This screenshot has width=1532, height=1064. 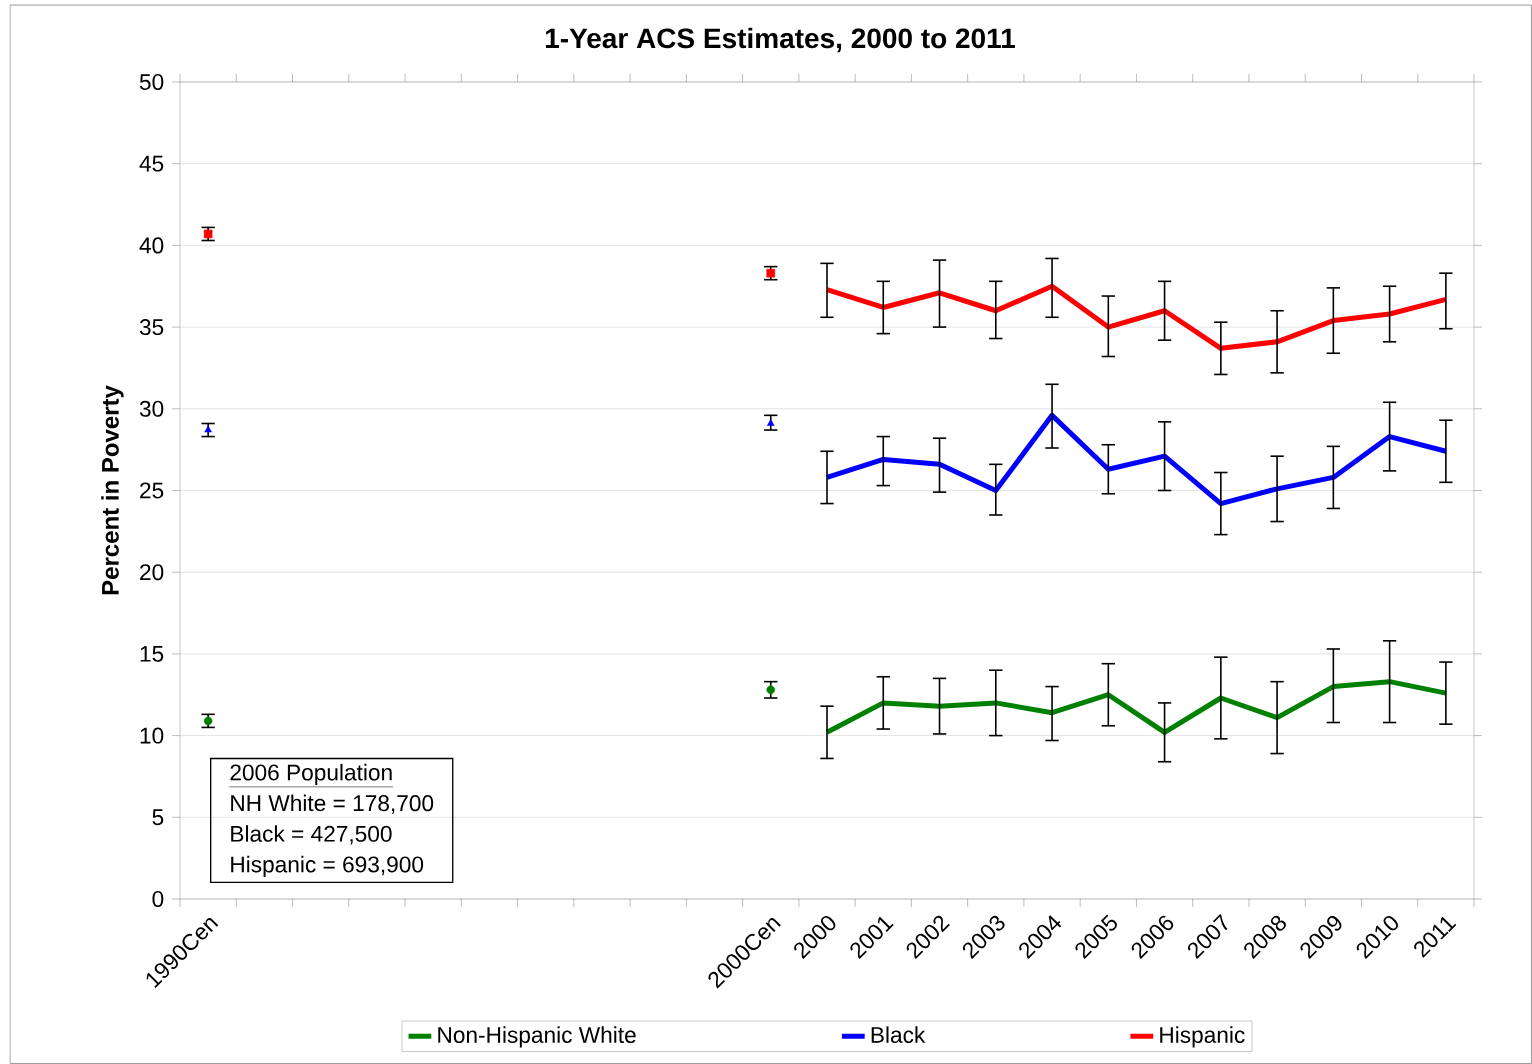 What do you see at coordinates (780, 40) in the screenshot?
I see `chart-title: 1-Year ACS Estimates, 2000 to 2011` at bounding box center [780, 40].